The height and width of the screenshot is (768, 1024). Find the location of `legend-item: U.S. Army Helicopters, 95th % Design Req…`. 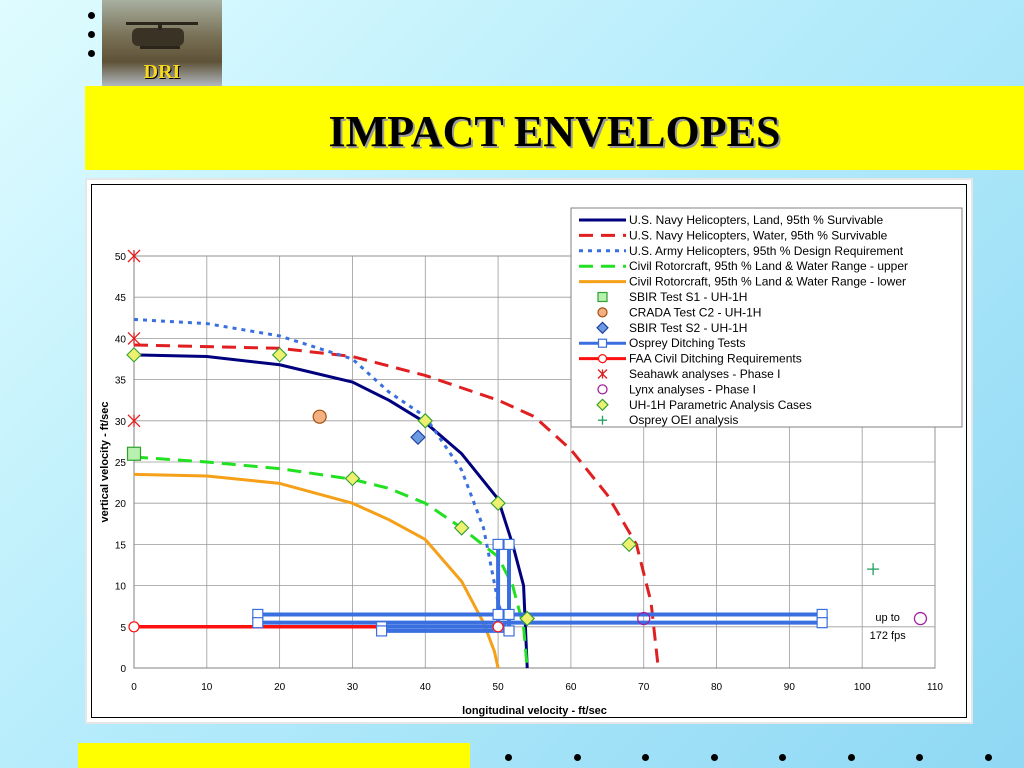

legend-item: U.S. Army Helicopters, 95th % Design Req… is located at coordinates (741, 251).